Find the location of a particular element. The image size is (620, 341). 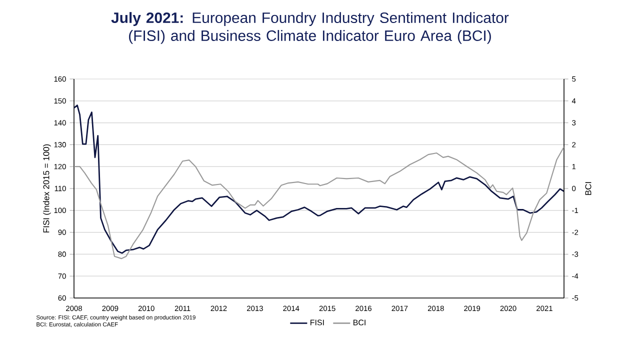

y-axis-title: FISI (Index 2015 = 100) is located at coordinates (47, 188).